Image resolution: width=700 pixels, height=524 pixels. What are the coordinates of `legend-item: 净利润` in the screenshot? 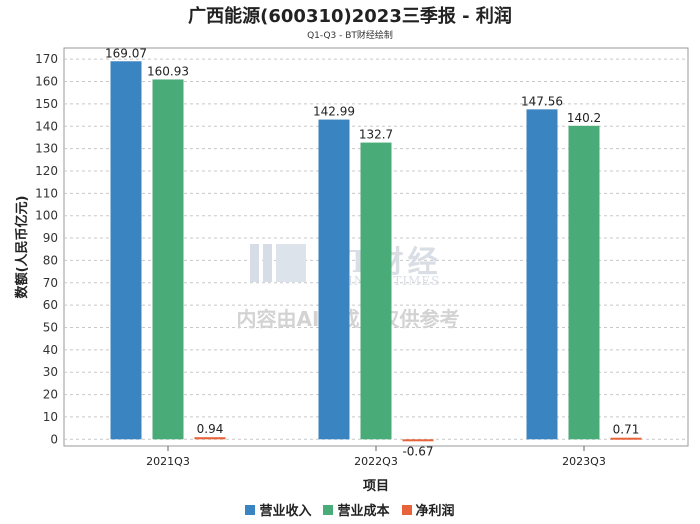 It's located at (428, 509).